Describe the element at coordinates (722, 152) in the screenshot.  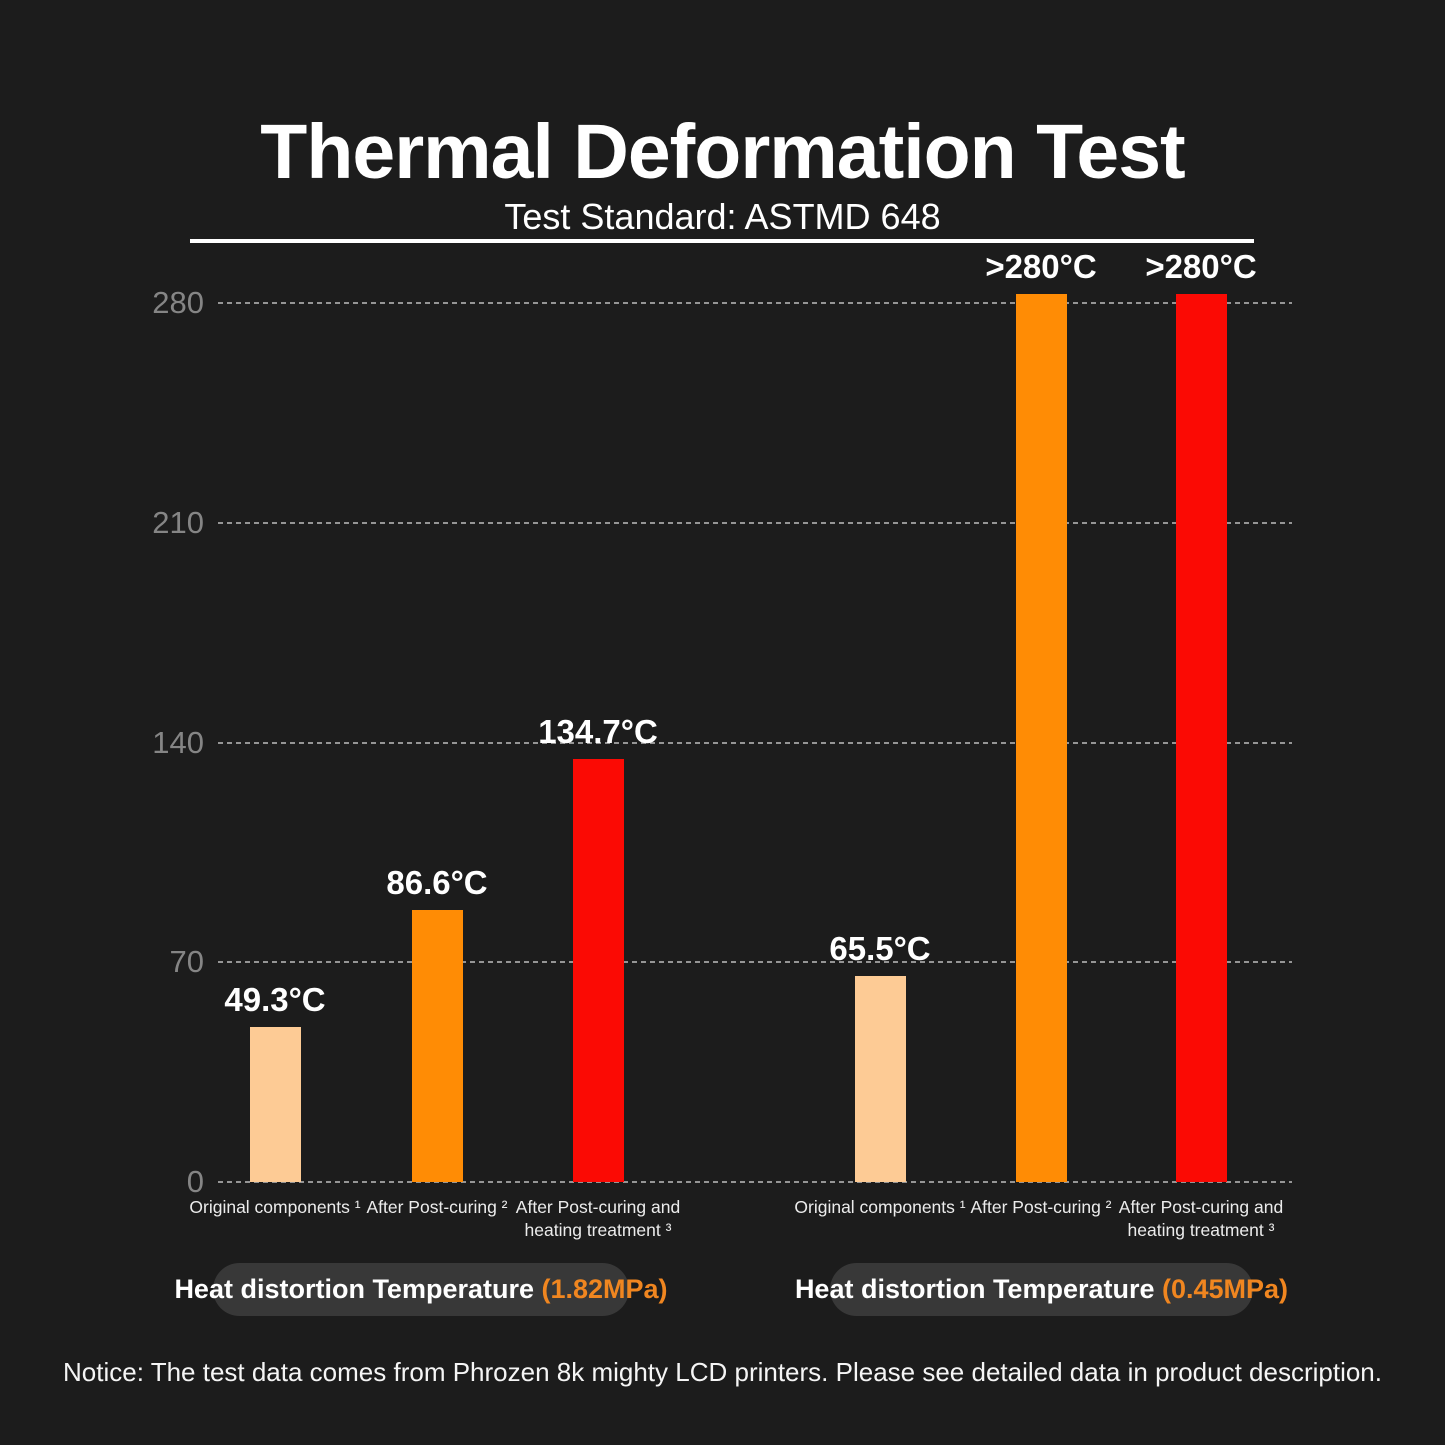
I see `page-title: Thermal Deformation Test` at that location.